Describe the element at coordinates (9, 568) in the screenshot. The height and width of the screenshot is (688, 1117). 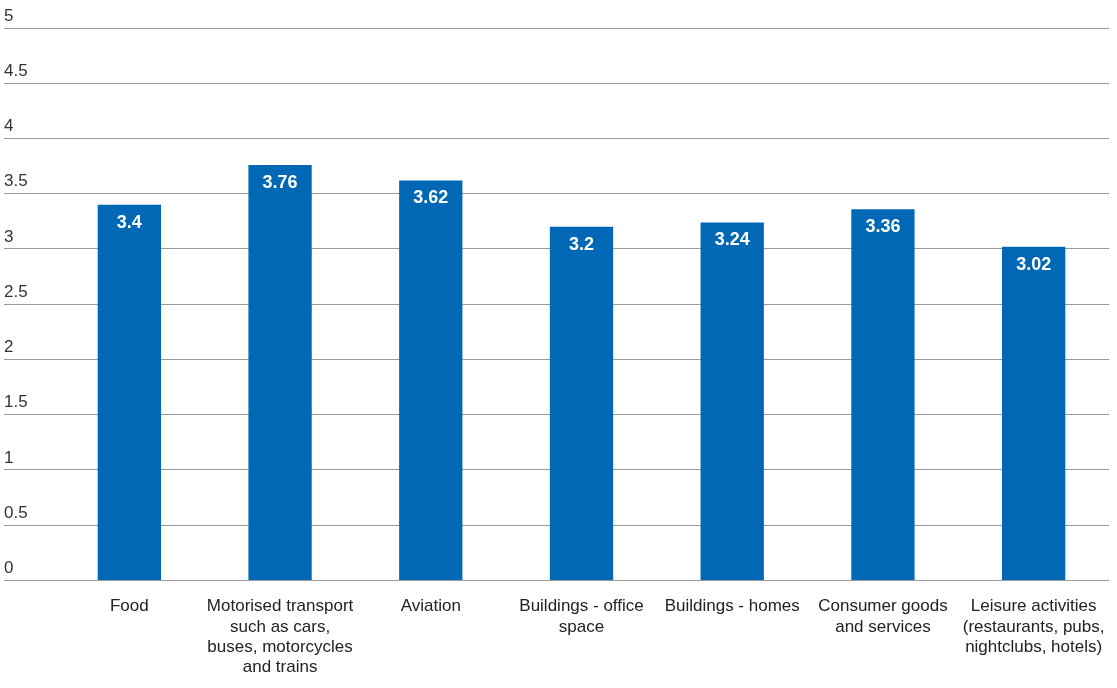
I see `y-tick-label: 0` at that location.